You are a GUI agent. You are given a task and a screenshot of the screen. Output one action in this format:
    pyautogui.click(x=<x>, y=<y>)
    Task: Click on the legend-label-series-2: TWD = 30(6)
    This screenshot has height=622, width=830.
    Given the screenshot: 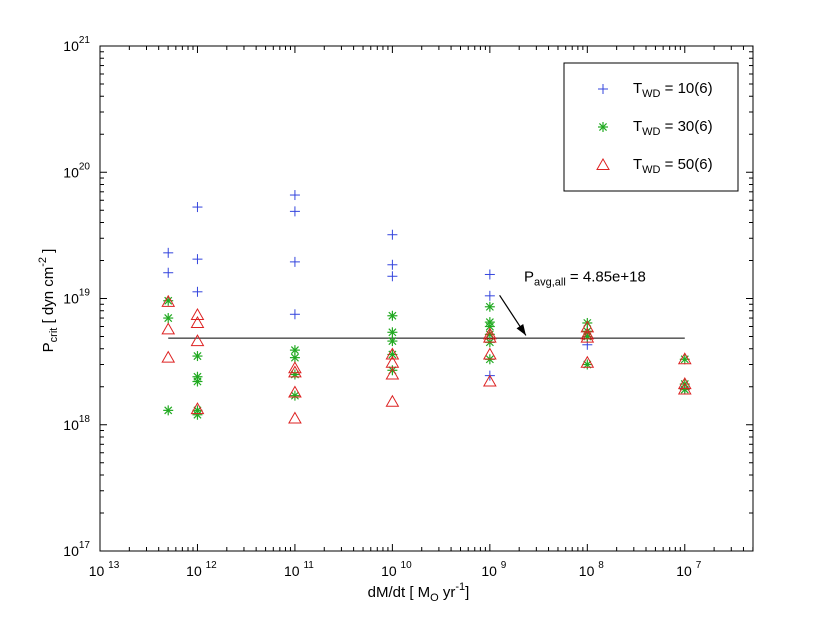 What is the action you would take?
    pyautogui.click(x=673, y=128)
    